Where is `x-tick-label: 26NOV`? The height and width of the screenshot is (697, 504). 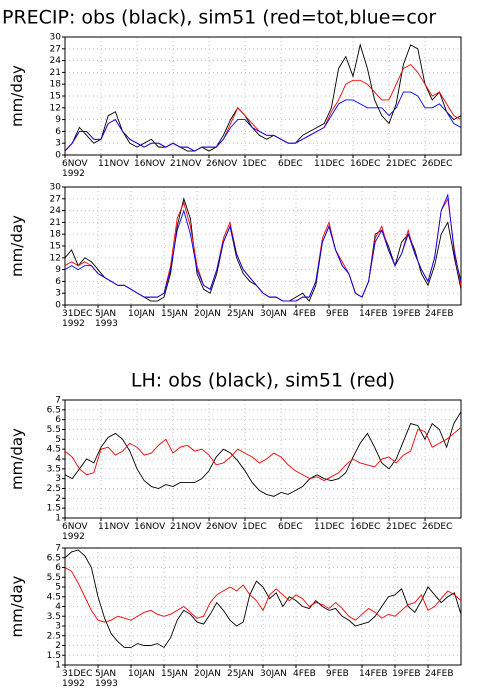 x-tick-label: 26NOV is located at coordinates (222, 527).